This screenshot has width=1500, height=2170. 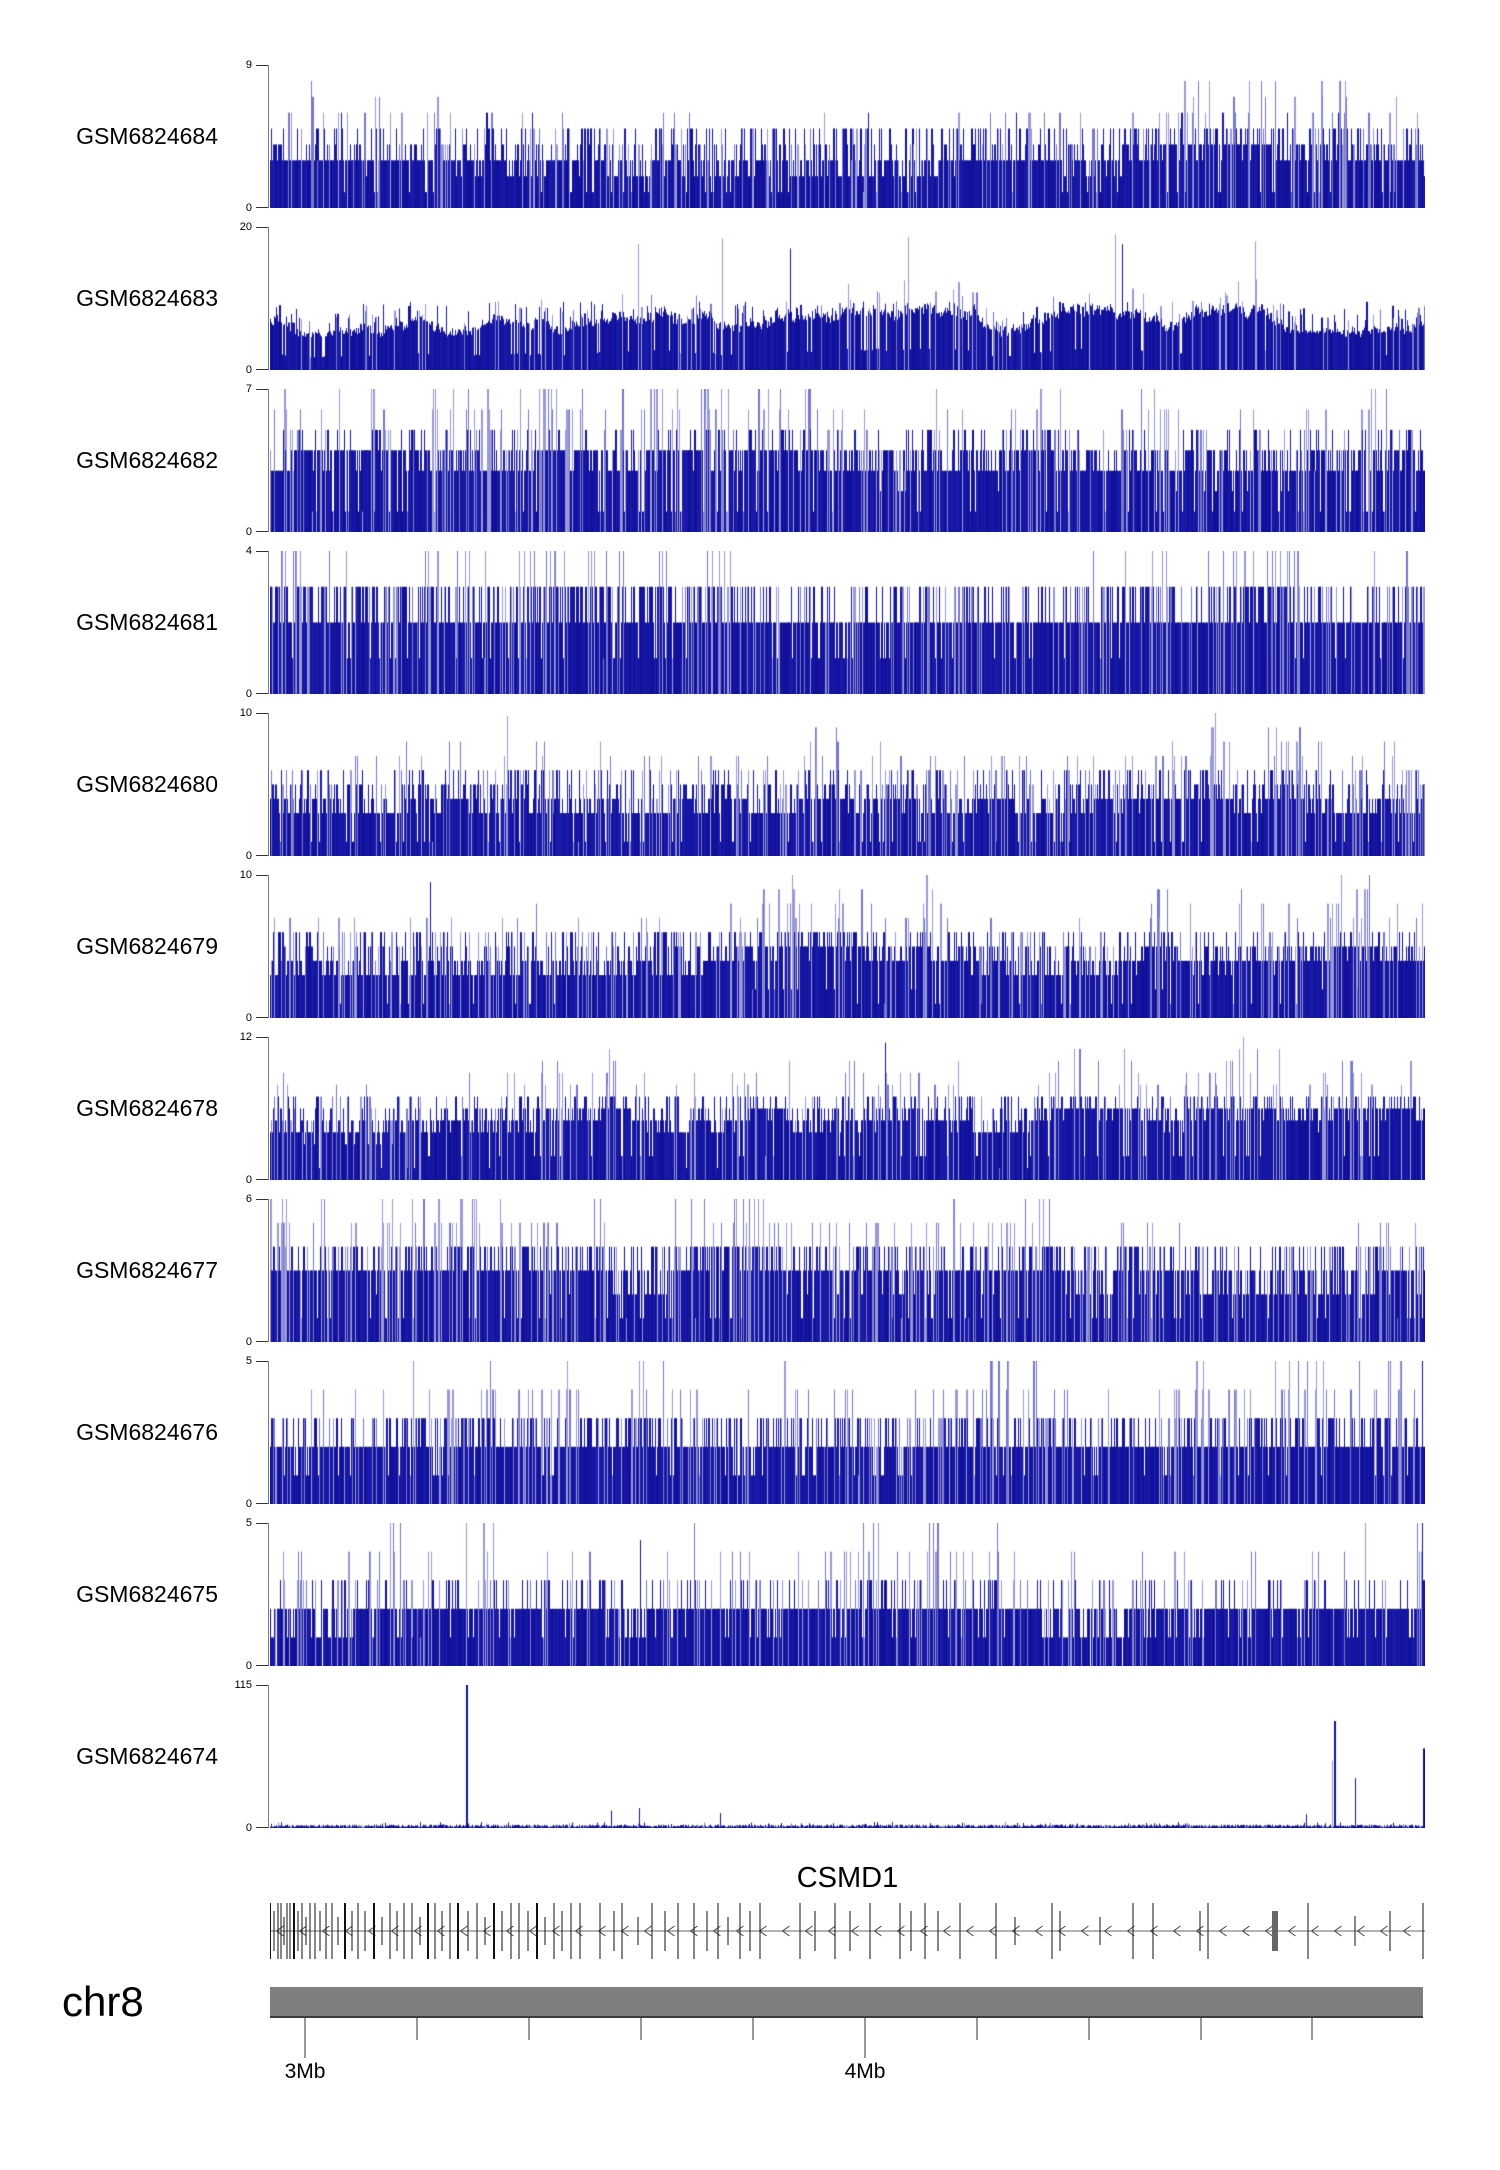 I want to click on track-row-GSM6824684: GSM6824684 9 0, so click(x=750, y=136).